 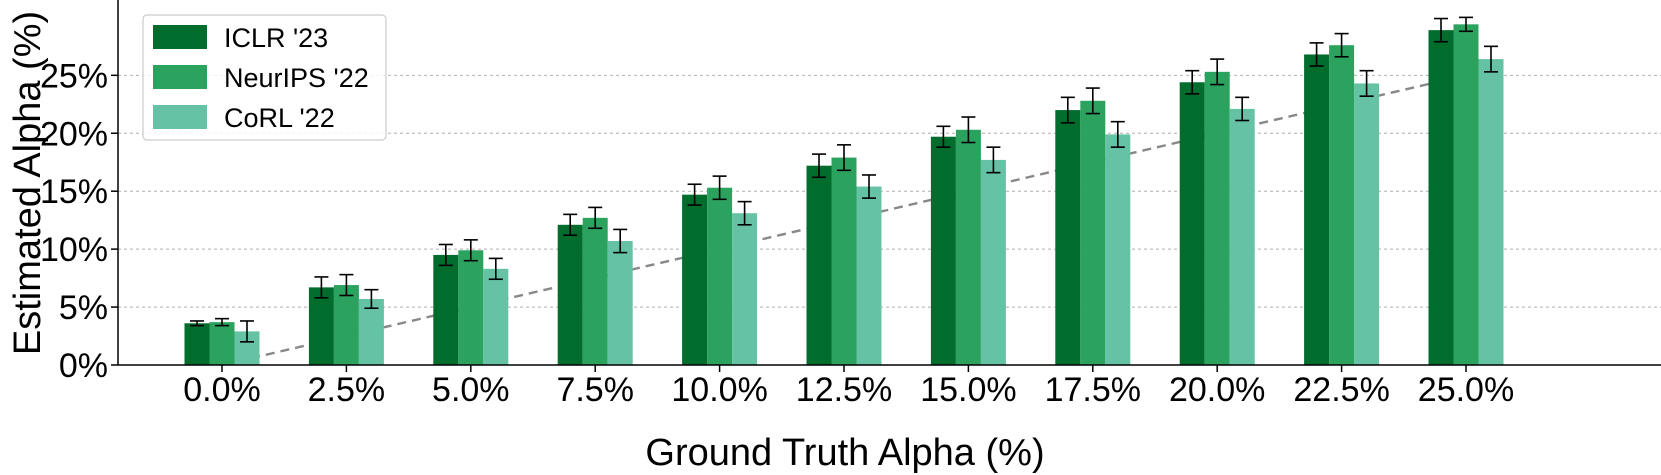 I want to click on bar-3-22.5%, so click(x=1367, y=224).